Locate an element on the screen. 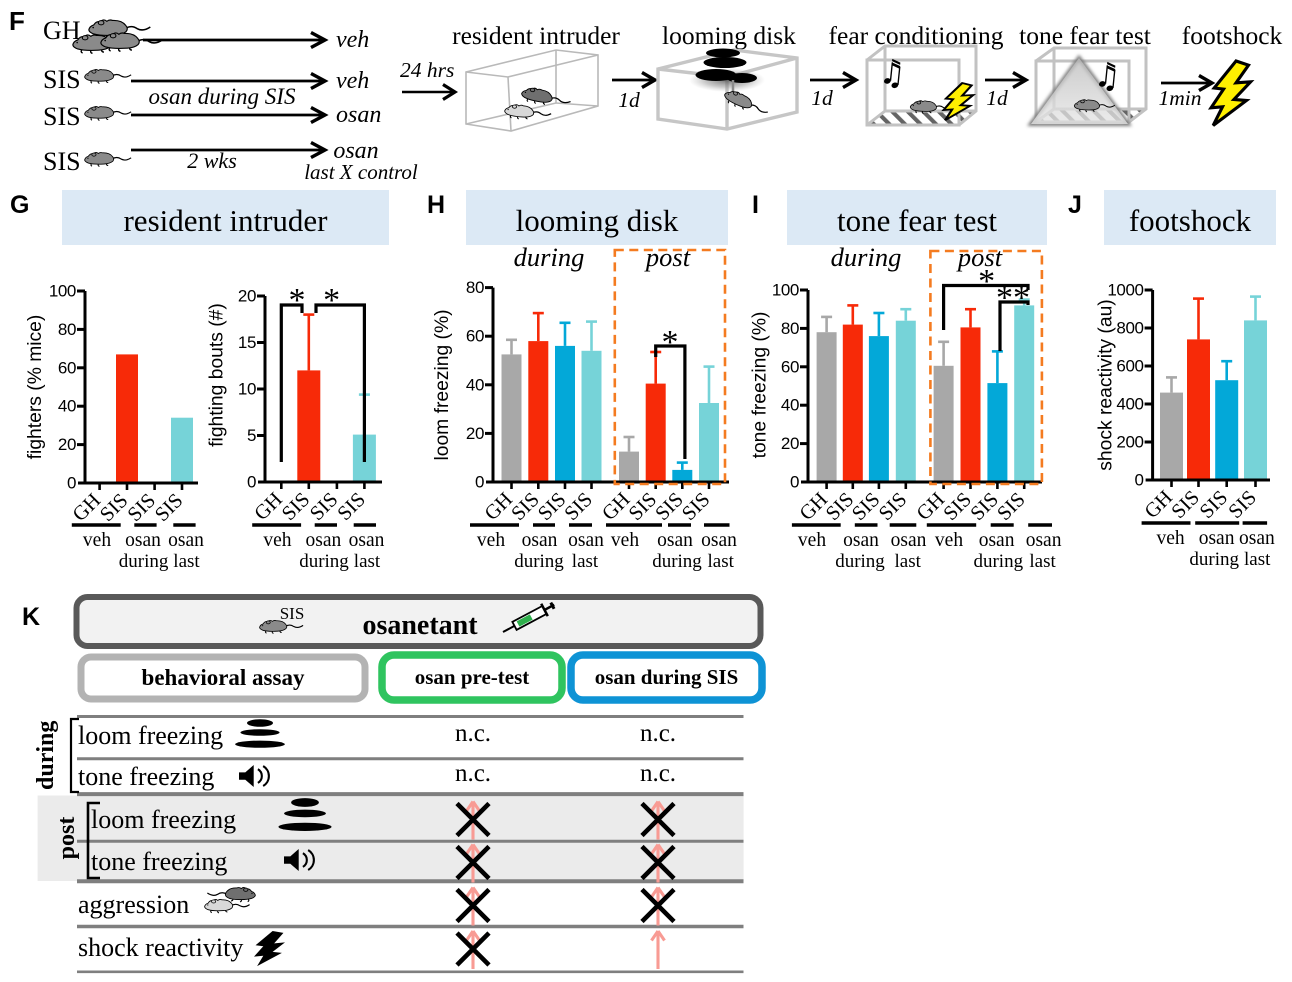  svg-text: osan during SIS is located at coordinates (667, 677).